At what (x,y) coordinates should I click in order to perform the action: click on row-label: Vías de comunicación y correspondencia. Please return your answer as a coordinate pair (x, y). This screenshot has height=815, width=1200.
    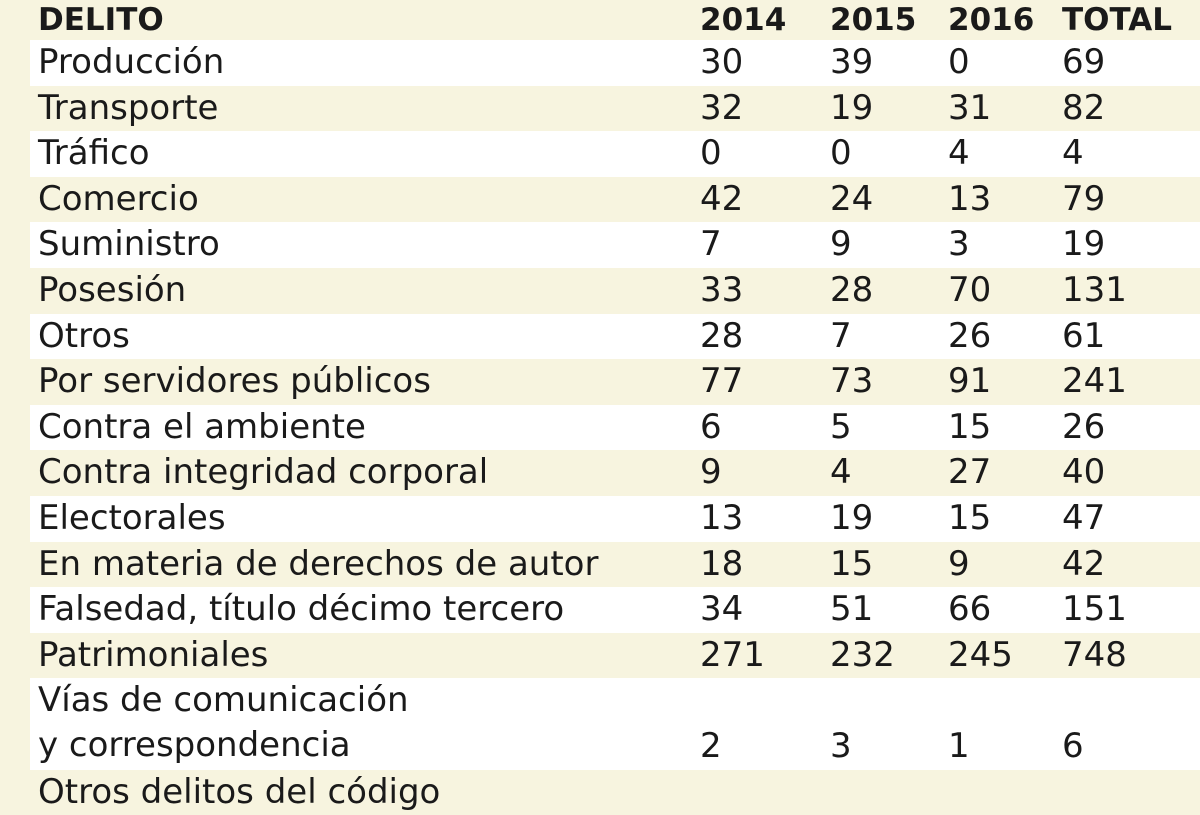
    Looking at the image, I should click on (223, 723).